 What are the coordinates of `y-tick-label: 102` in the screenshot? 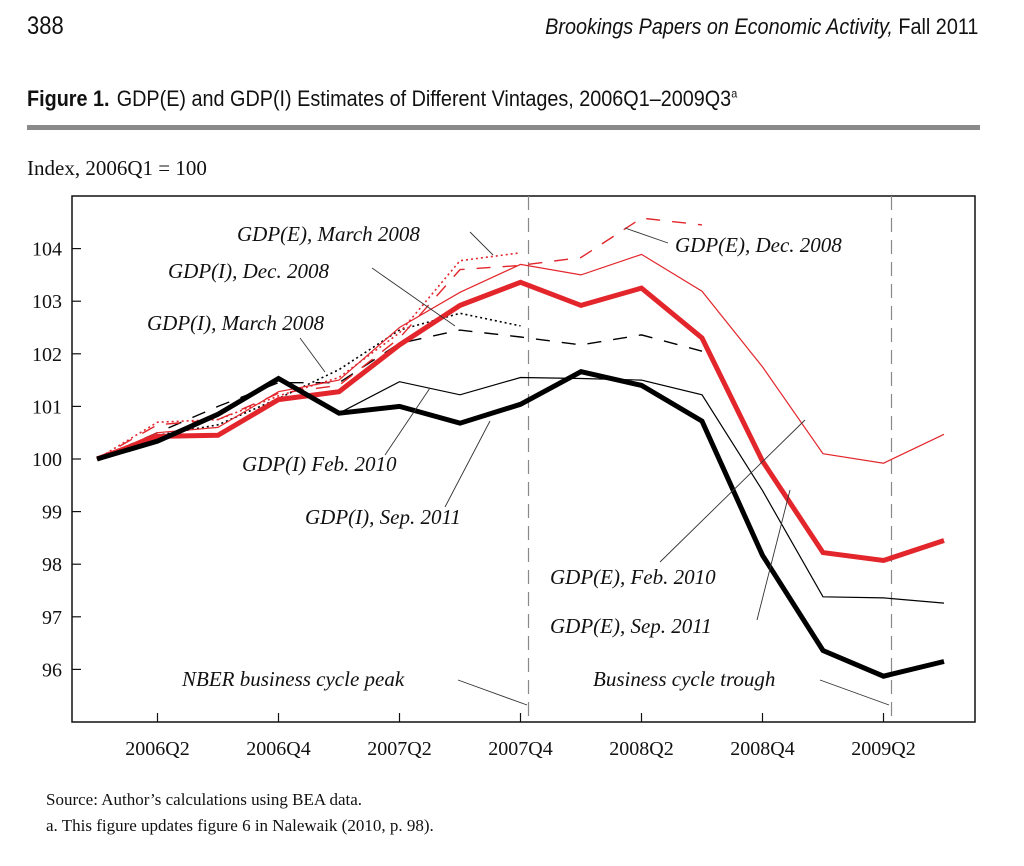 It's located at (47, 355).